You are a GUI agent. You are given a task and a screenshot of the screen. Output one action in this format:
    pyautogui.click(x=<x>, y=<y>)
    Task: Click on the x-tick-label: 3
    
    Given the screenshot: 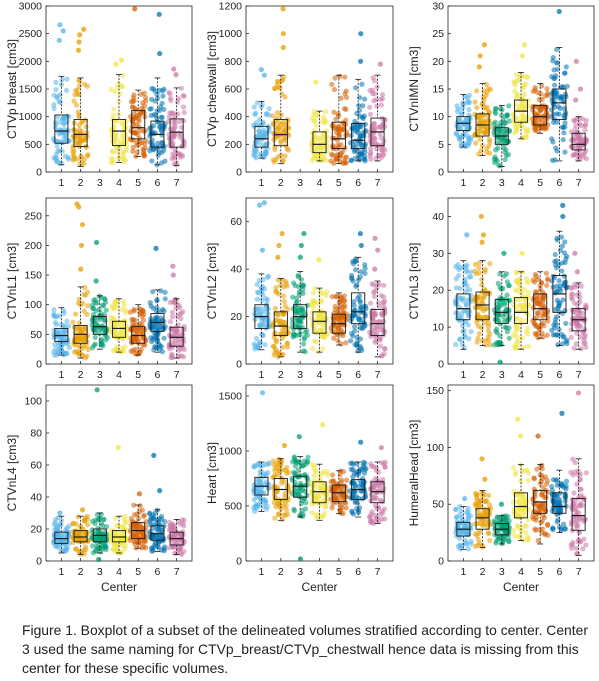 What is the action you would take?
    pyautogui.click(x=100, y=375)
    